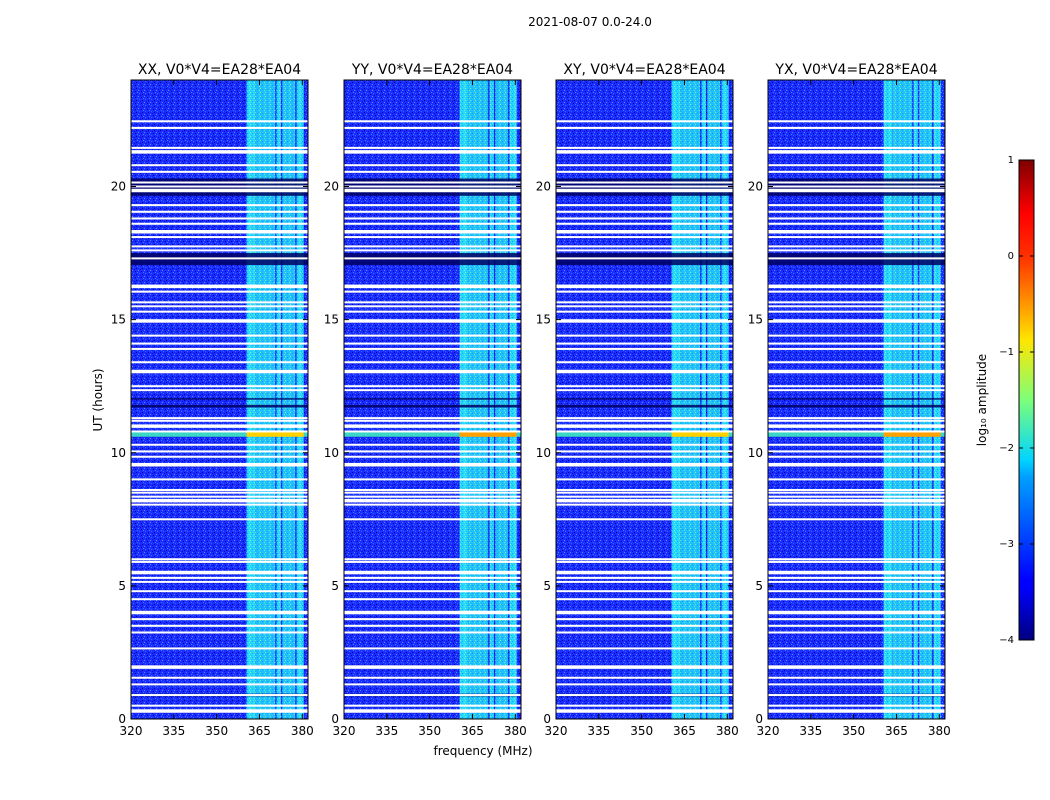 The width and height of the screenshot is (1050, 800). I want to click on colorbar-tick-label: 0, so click(1011, 256).